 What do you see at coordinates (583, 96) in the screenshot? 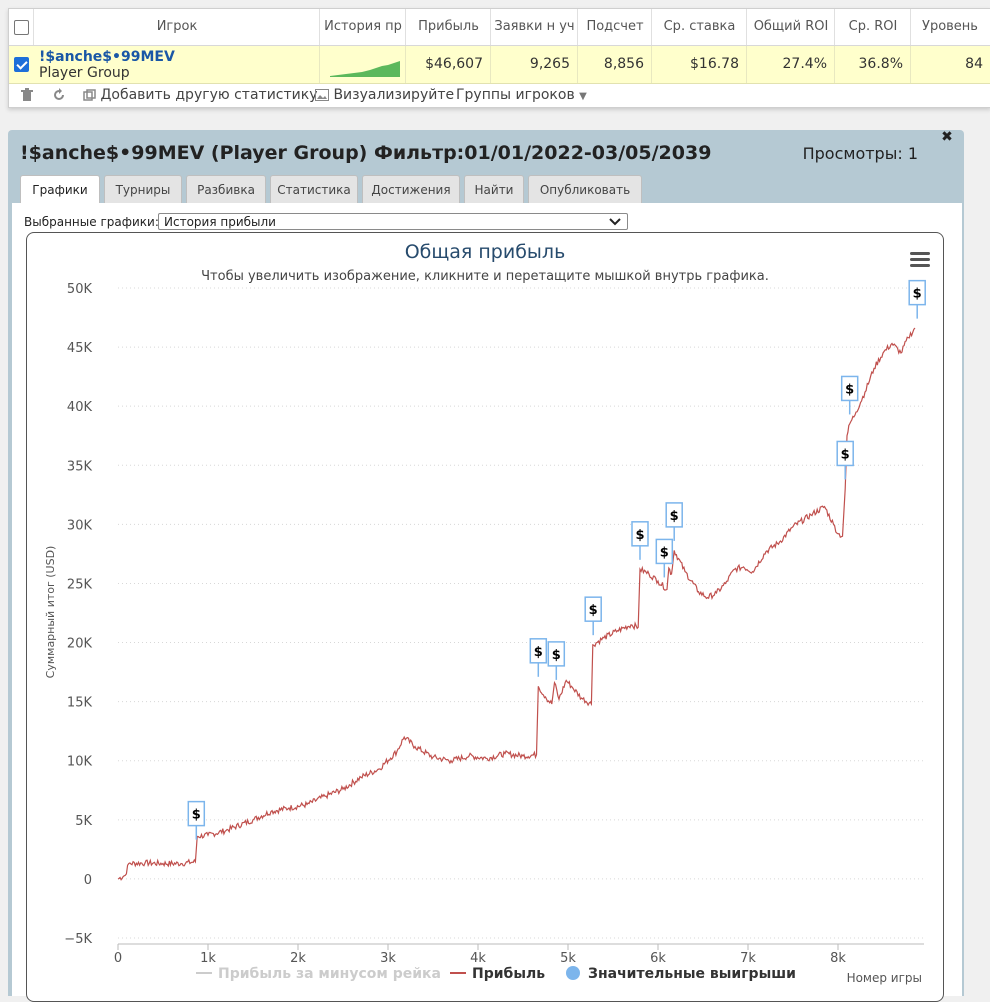
I see `caret-down-icon: ▼` at bounding box center [583, 96].